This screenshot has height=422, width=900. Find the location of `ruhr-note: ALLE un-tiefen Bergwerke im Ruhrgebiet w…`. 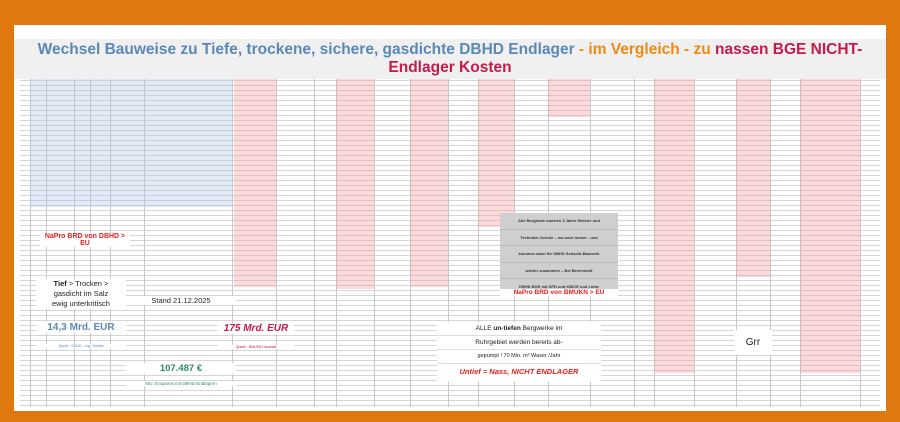

ruhr-note: ALLE un-tiefen Bergwerke im Ruhrgebiet w… is located at coordinates (519, 352).